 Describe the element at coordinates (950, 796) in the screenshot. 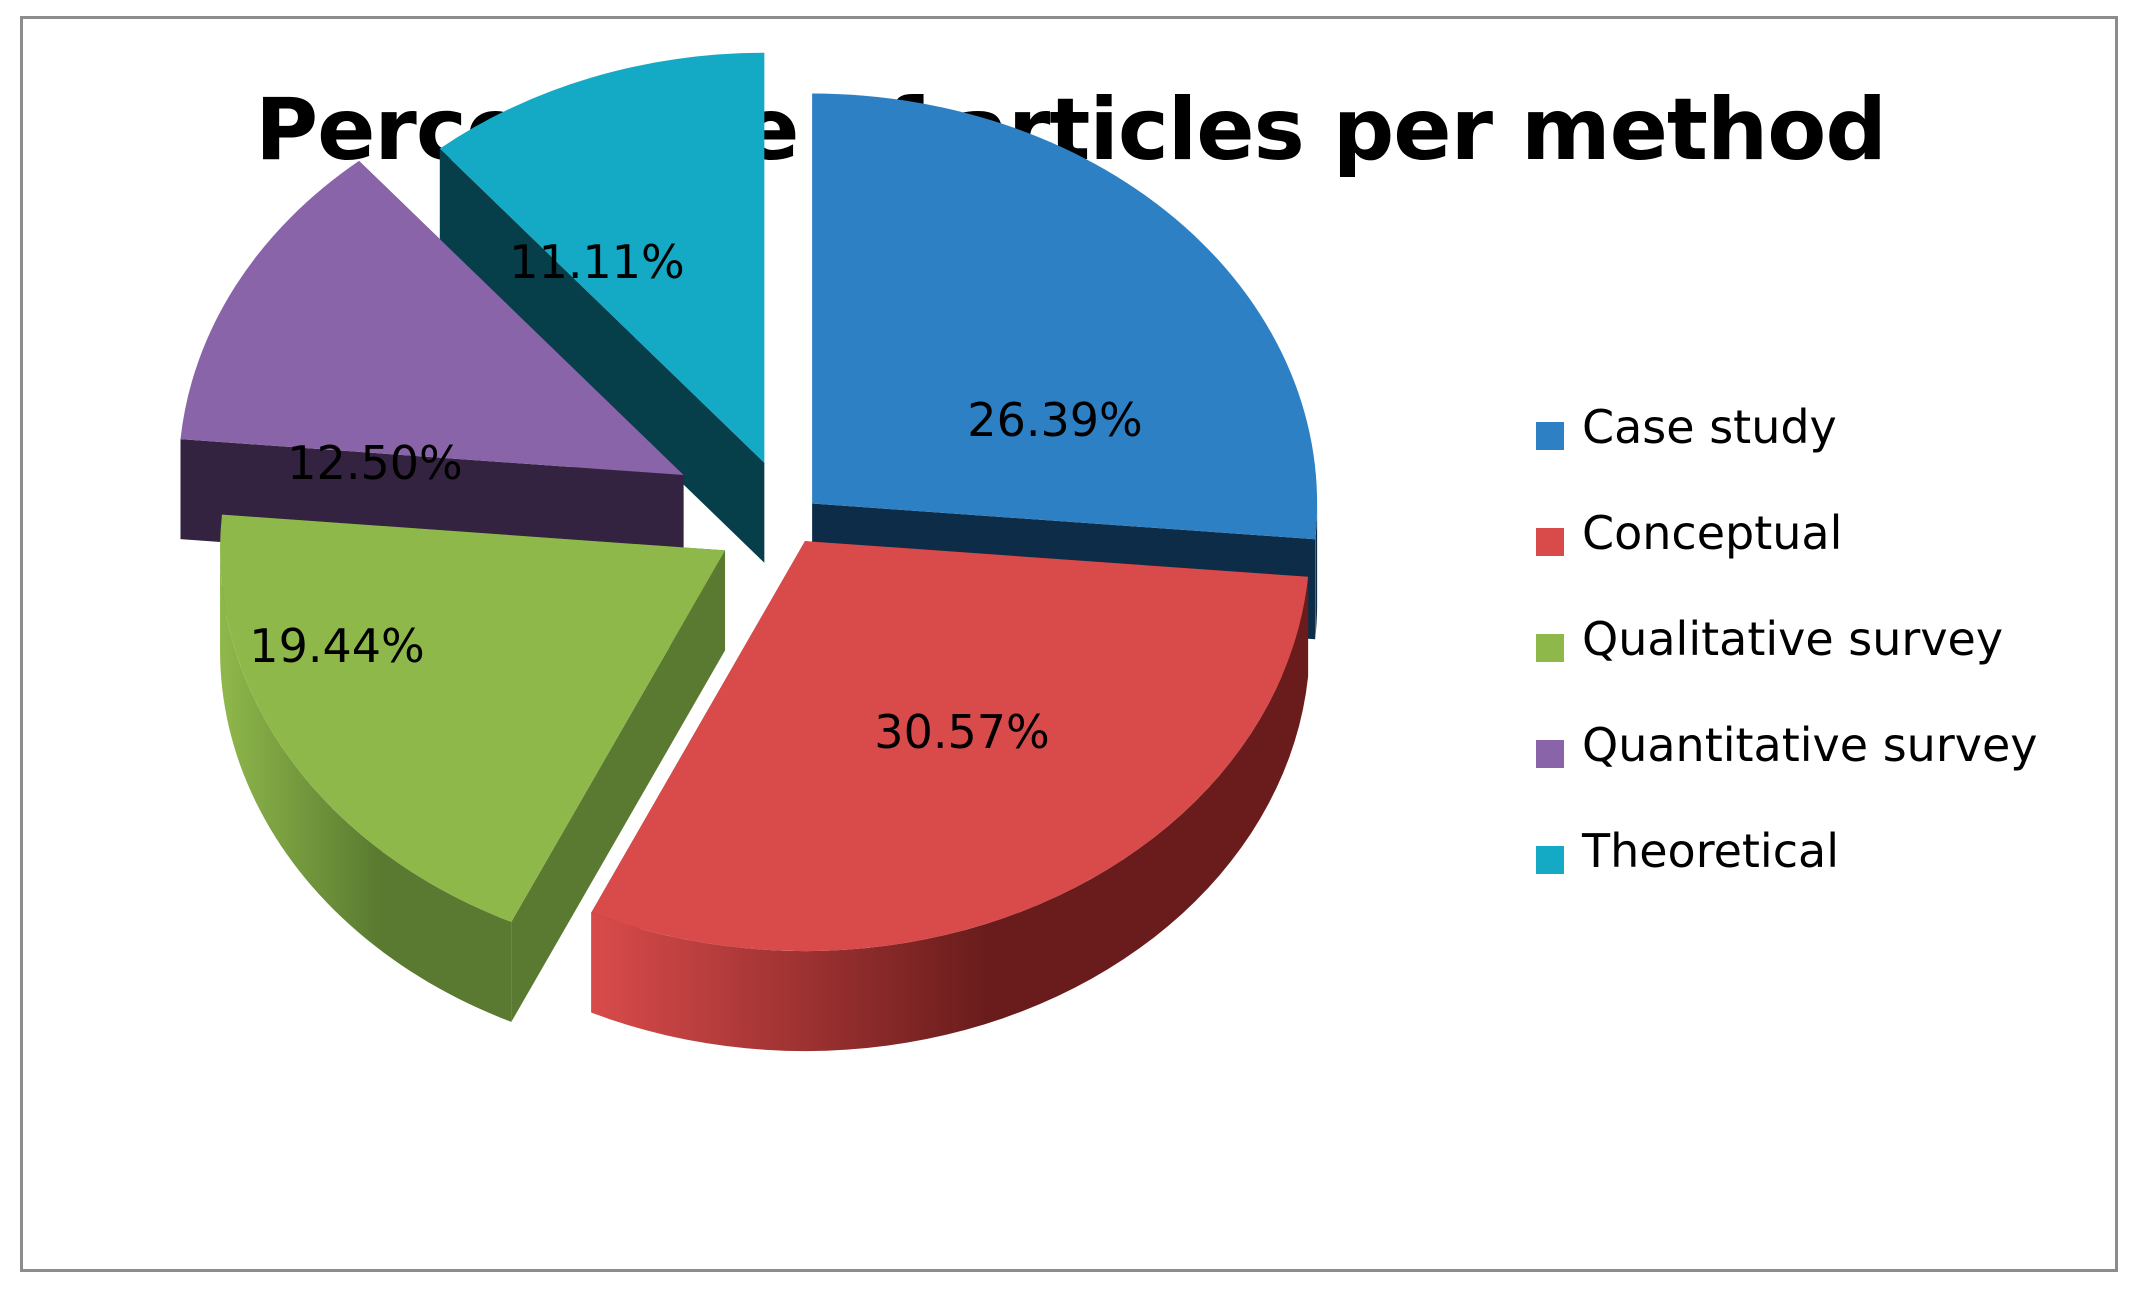

I see `pie-slice-conceptual` at that location.